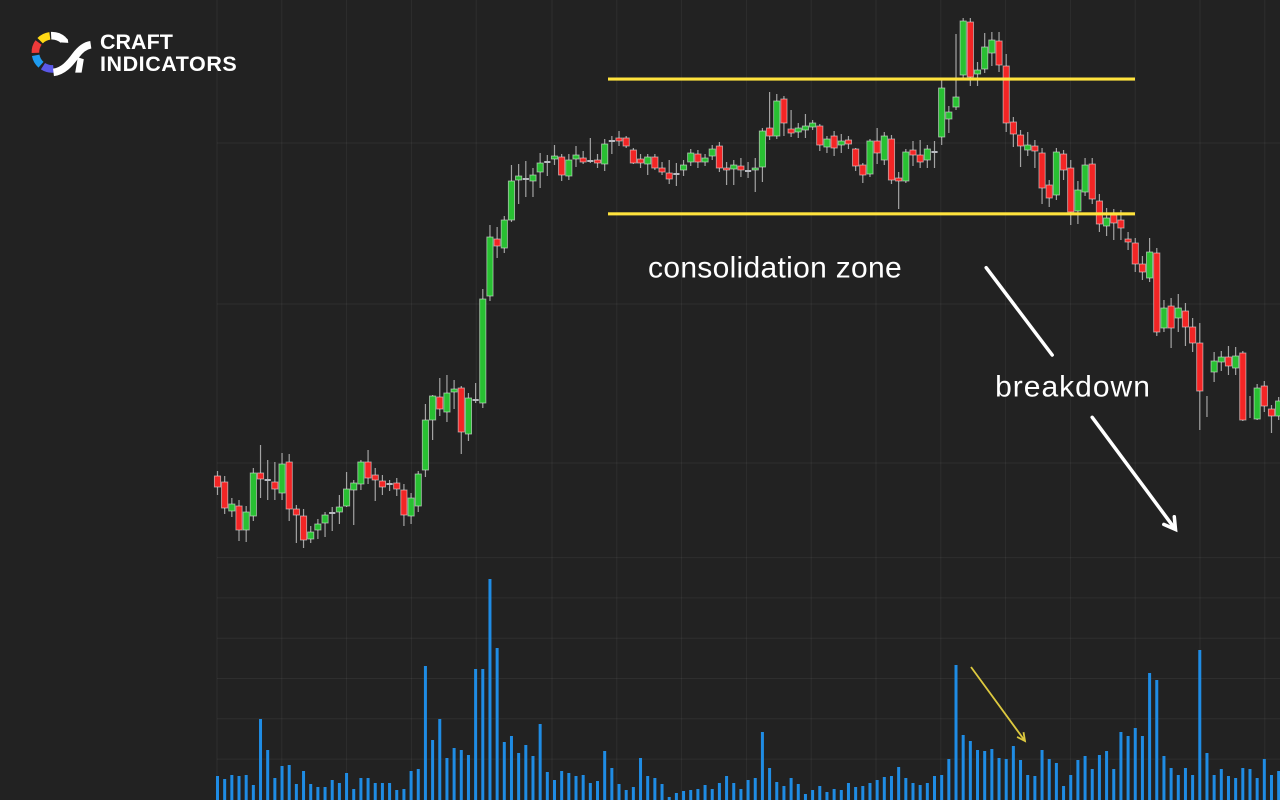 This screenshot has width=1280, height=800. I want to click on svg-text: INDICATORS, so click(168, 64).